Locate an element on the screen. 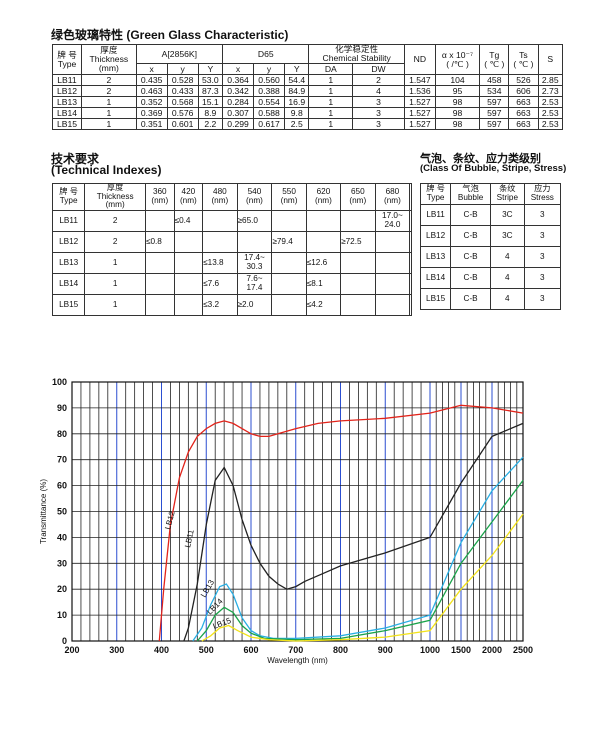  table-cell: ≤8.1 is located at coordinates (323, 283).